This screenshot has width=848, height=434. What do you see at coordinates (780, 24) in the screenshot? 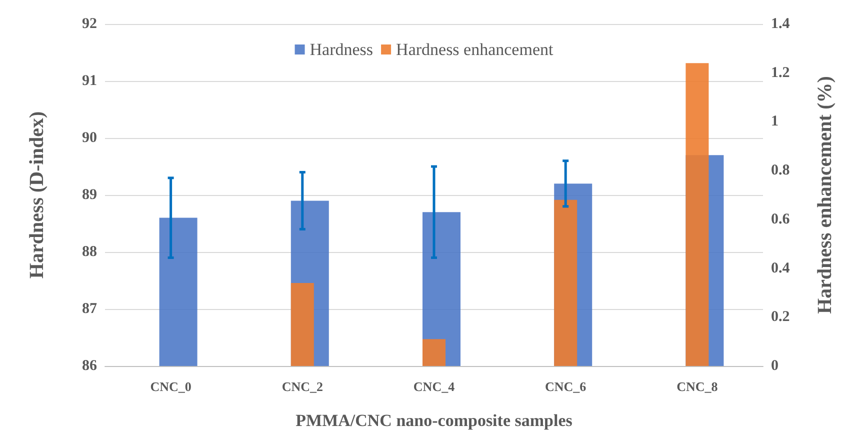
I see `y2-tick-label: 1.4` at bounding box center [780, 24].